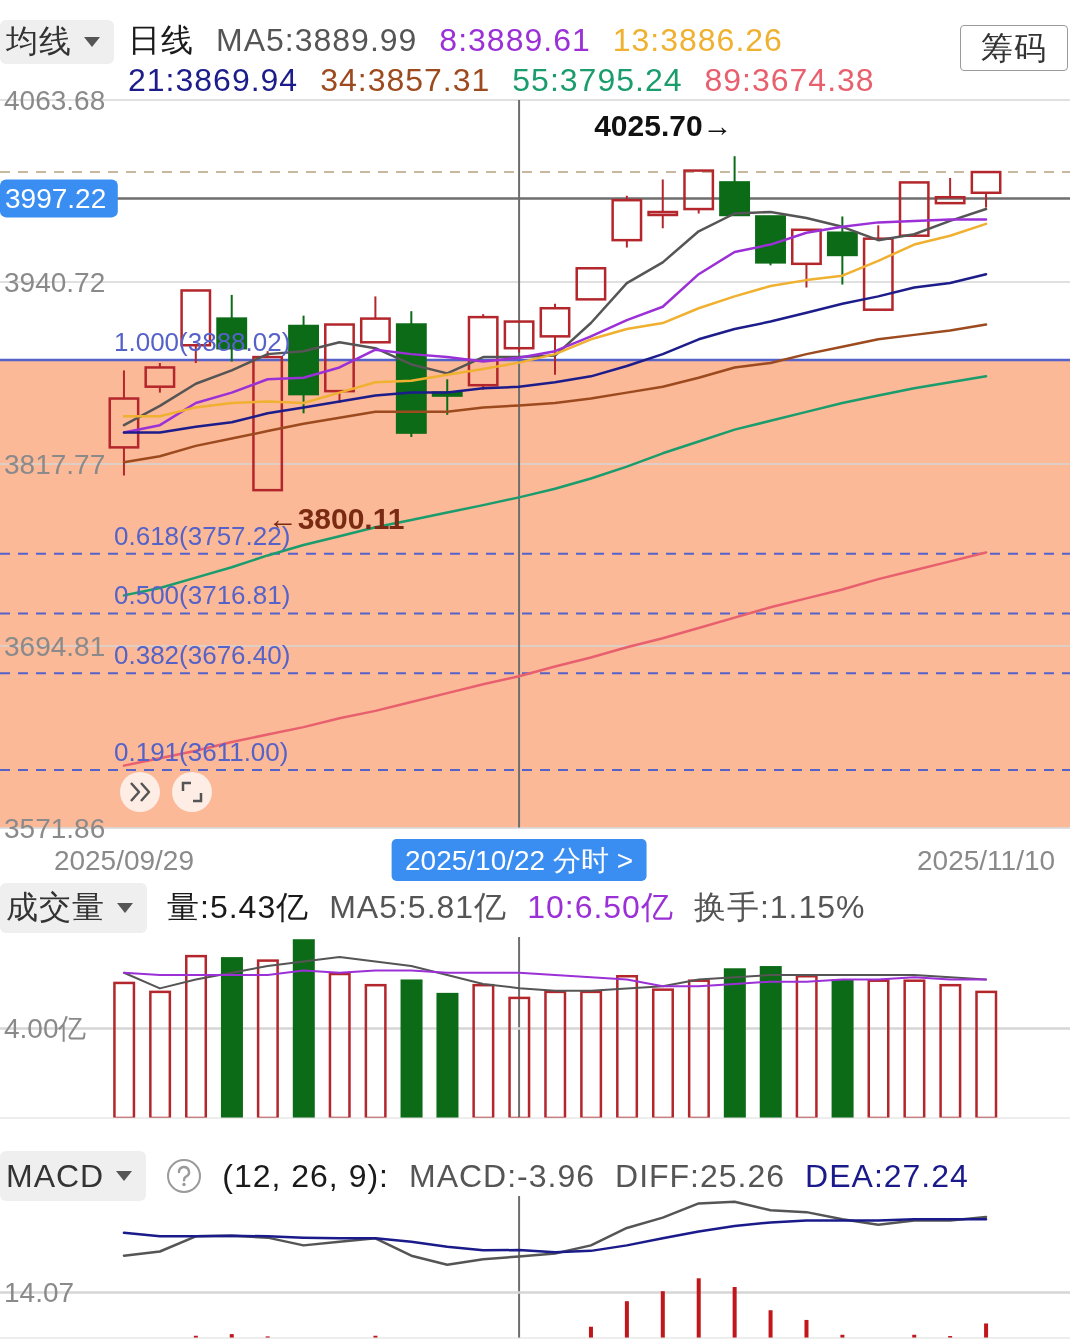  Describe the element at coordinates (779, 907) in the screenshot. I see `text: 换手:1.15%` at that location.